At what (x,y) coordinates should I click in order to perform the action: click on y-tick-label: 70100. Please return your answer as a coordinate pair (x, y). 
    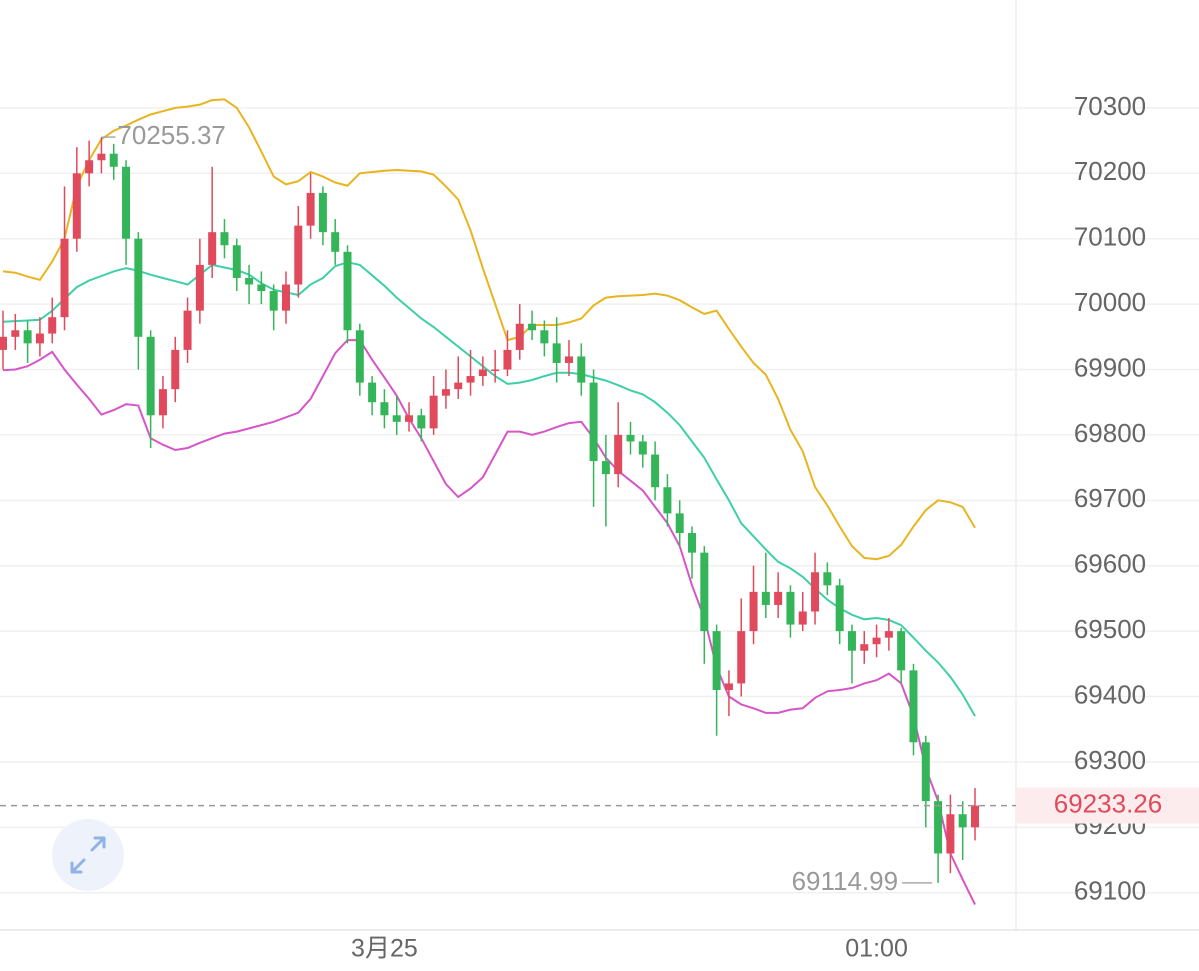
    Looking at the image, I should click on (1110, 237).